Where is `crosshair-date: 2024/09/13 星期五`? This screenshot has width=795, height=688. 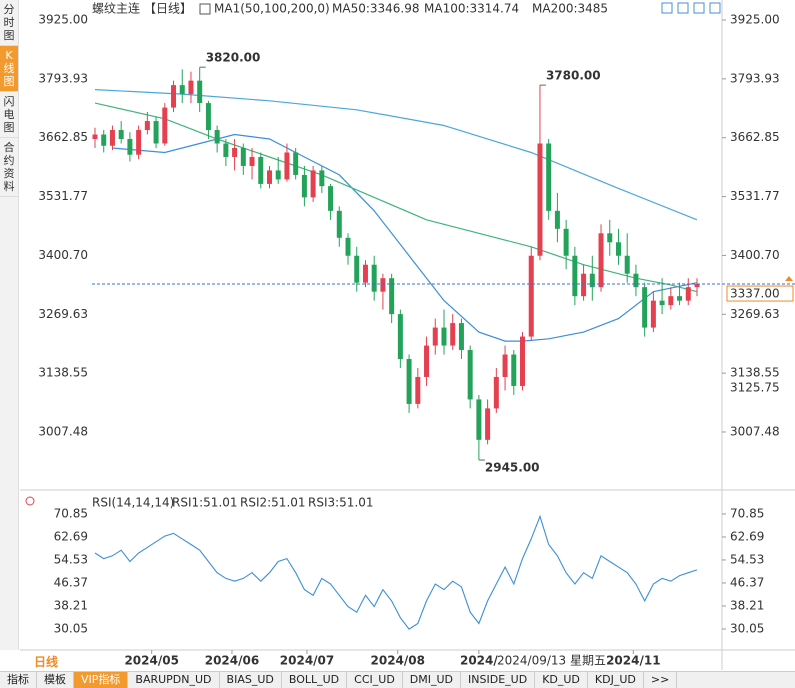
crosshair-date: 2024/09/13 星期五 is located at coordinates (551, 661).